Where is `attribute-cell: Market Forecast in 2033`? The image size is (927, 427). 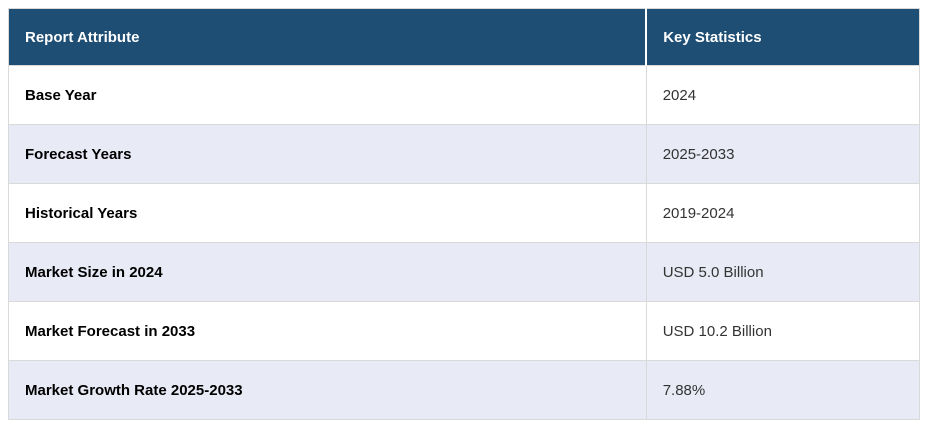 attribute-cell: Market Forecast in 2033 is located at coordinates (327, 331).